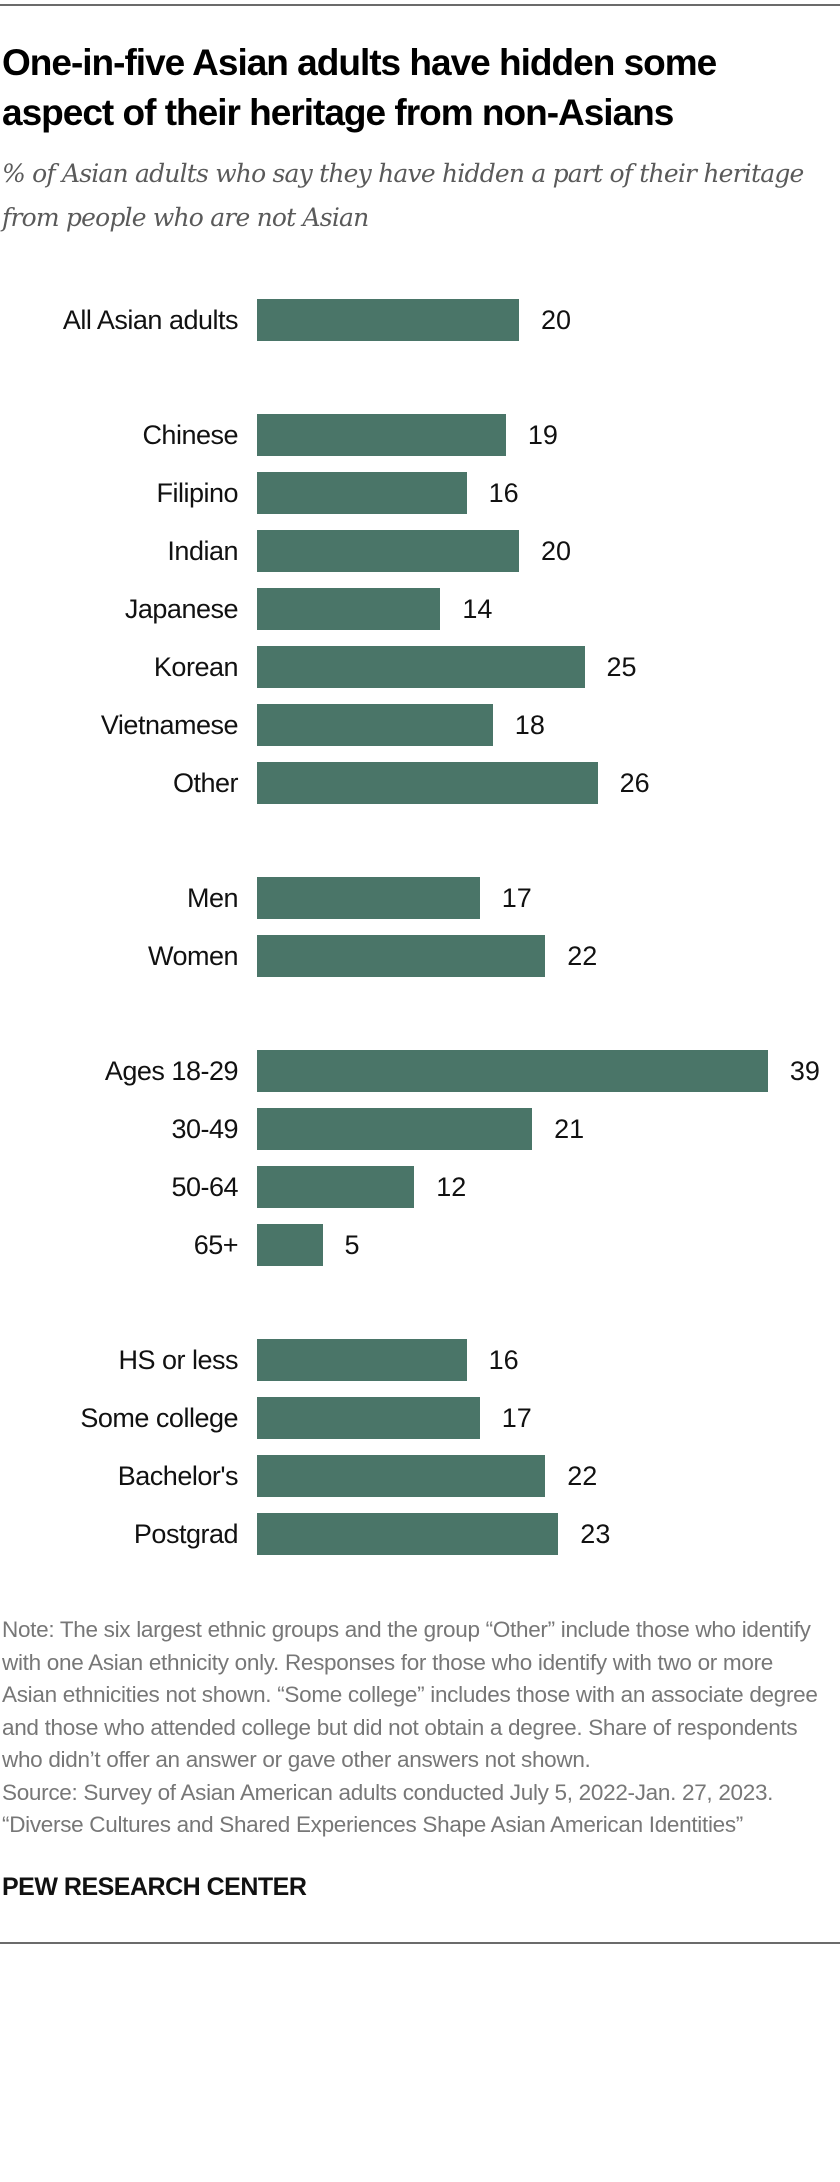 The width and height of the screenshot is (840, 2182). I want to click on category-label: 65+, so click(216, 1245).